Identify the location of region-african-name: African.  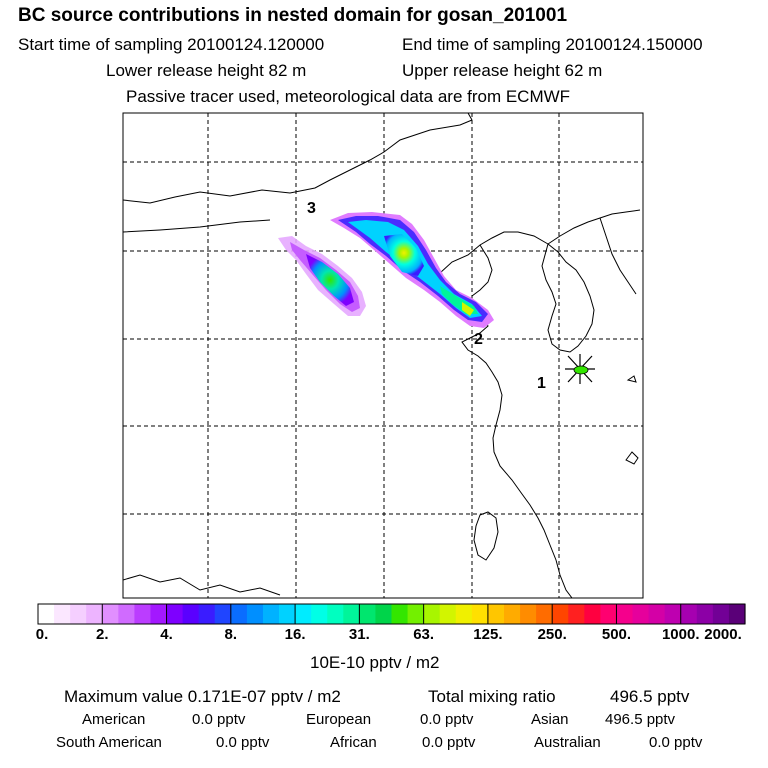
(353, 742).